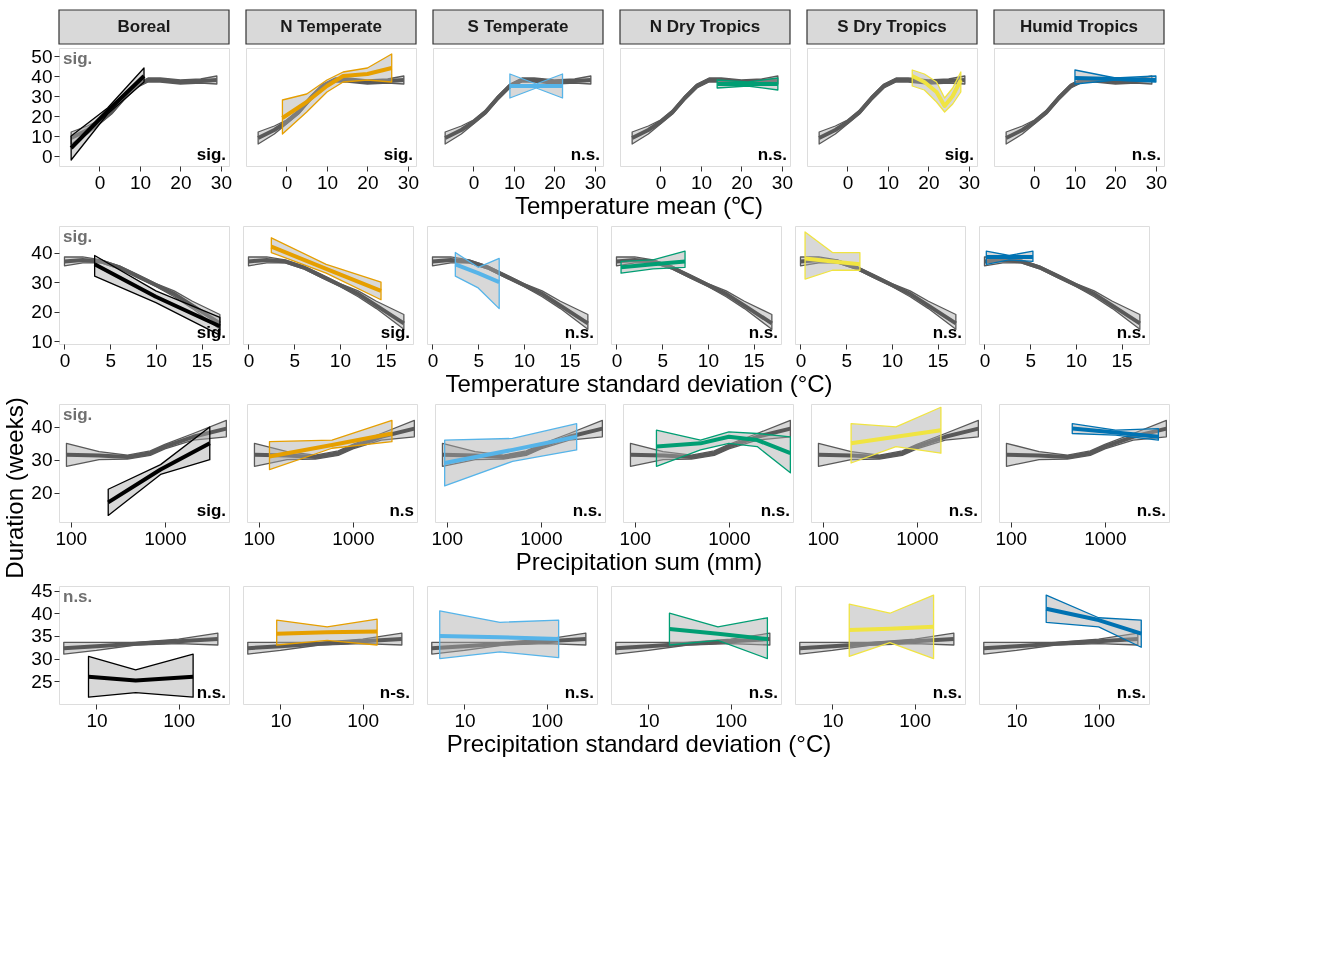 Image resolution: width=1330 pixels, height=969 pixels. I want to click on x-axis-title: Precipitation sum (mm), so click(639, 561).